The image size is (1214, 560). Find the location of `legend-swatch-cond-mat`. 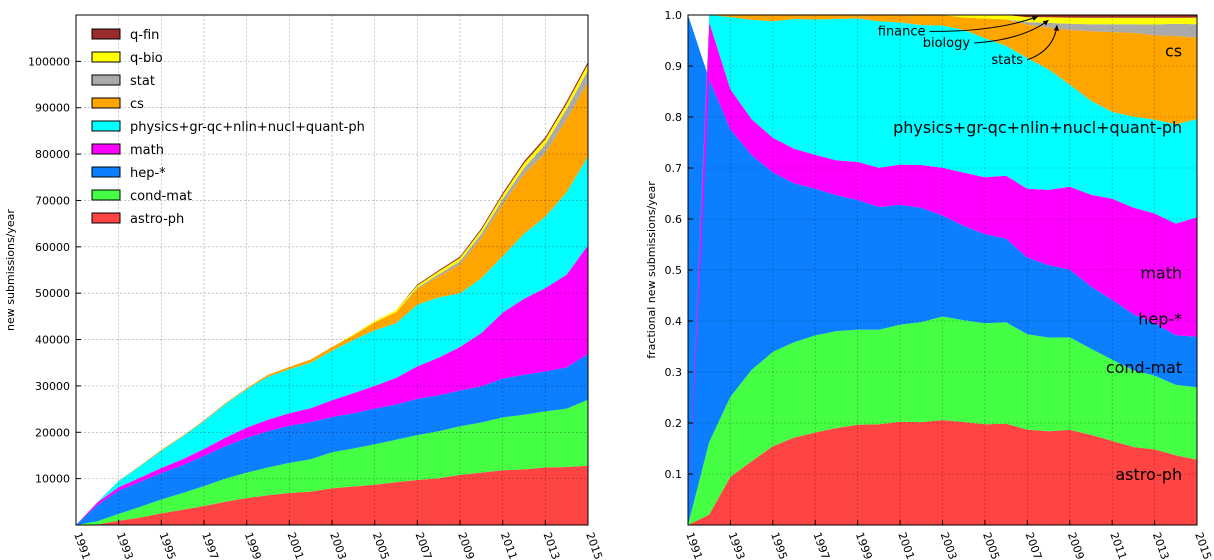

legend-swatch-cond-mat is located at coordinates (106, 195).